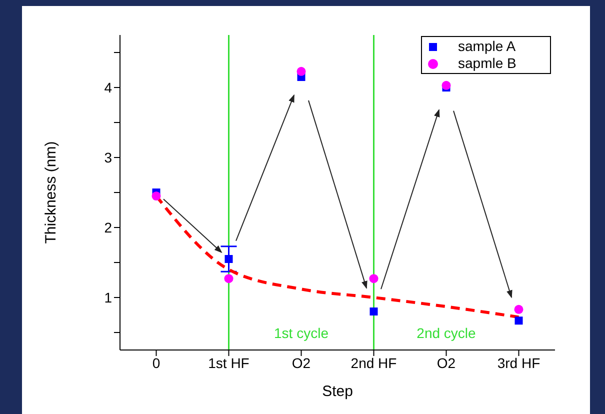 The height and width of the screenshot is (414, 605). Describe the element at coordinates (487, 63) in the screenshot. I see `legend-label: sapmle B` at that location.